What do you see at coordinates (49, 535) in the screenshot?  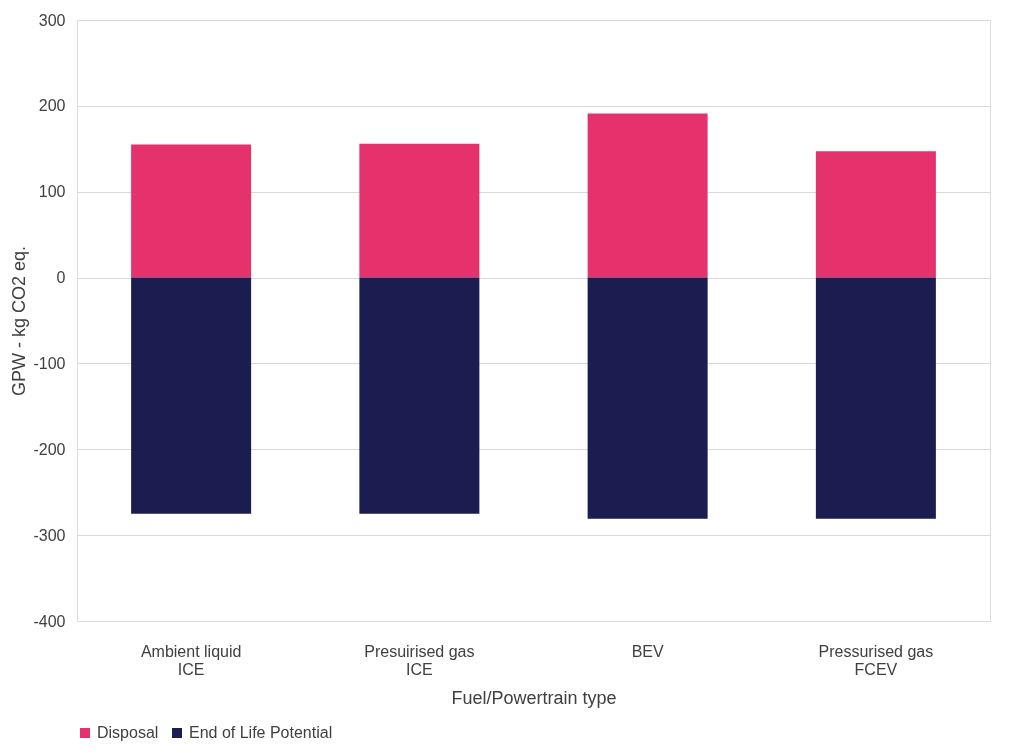 I see `y-tick-label: -300` at bounding box center [49, 535].